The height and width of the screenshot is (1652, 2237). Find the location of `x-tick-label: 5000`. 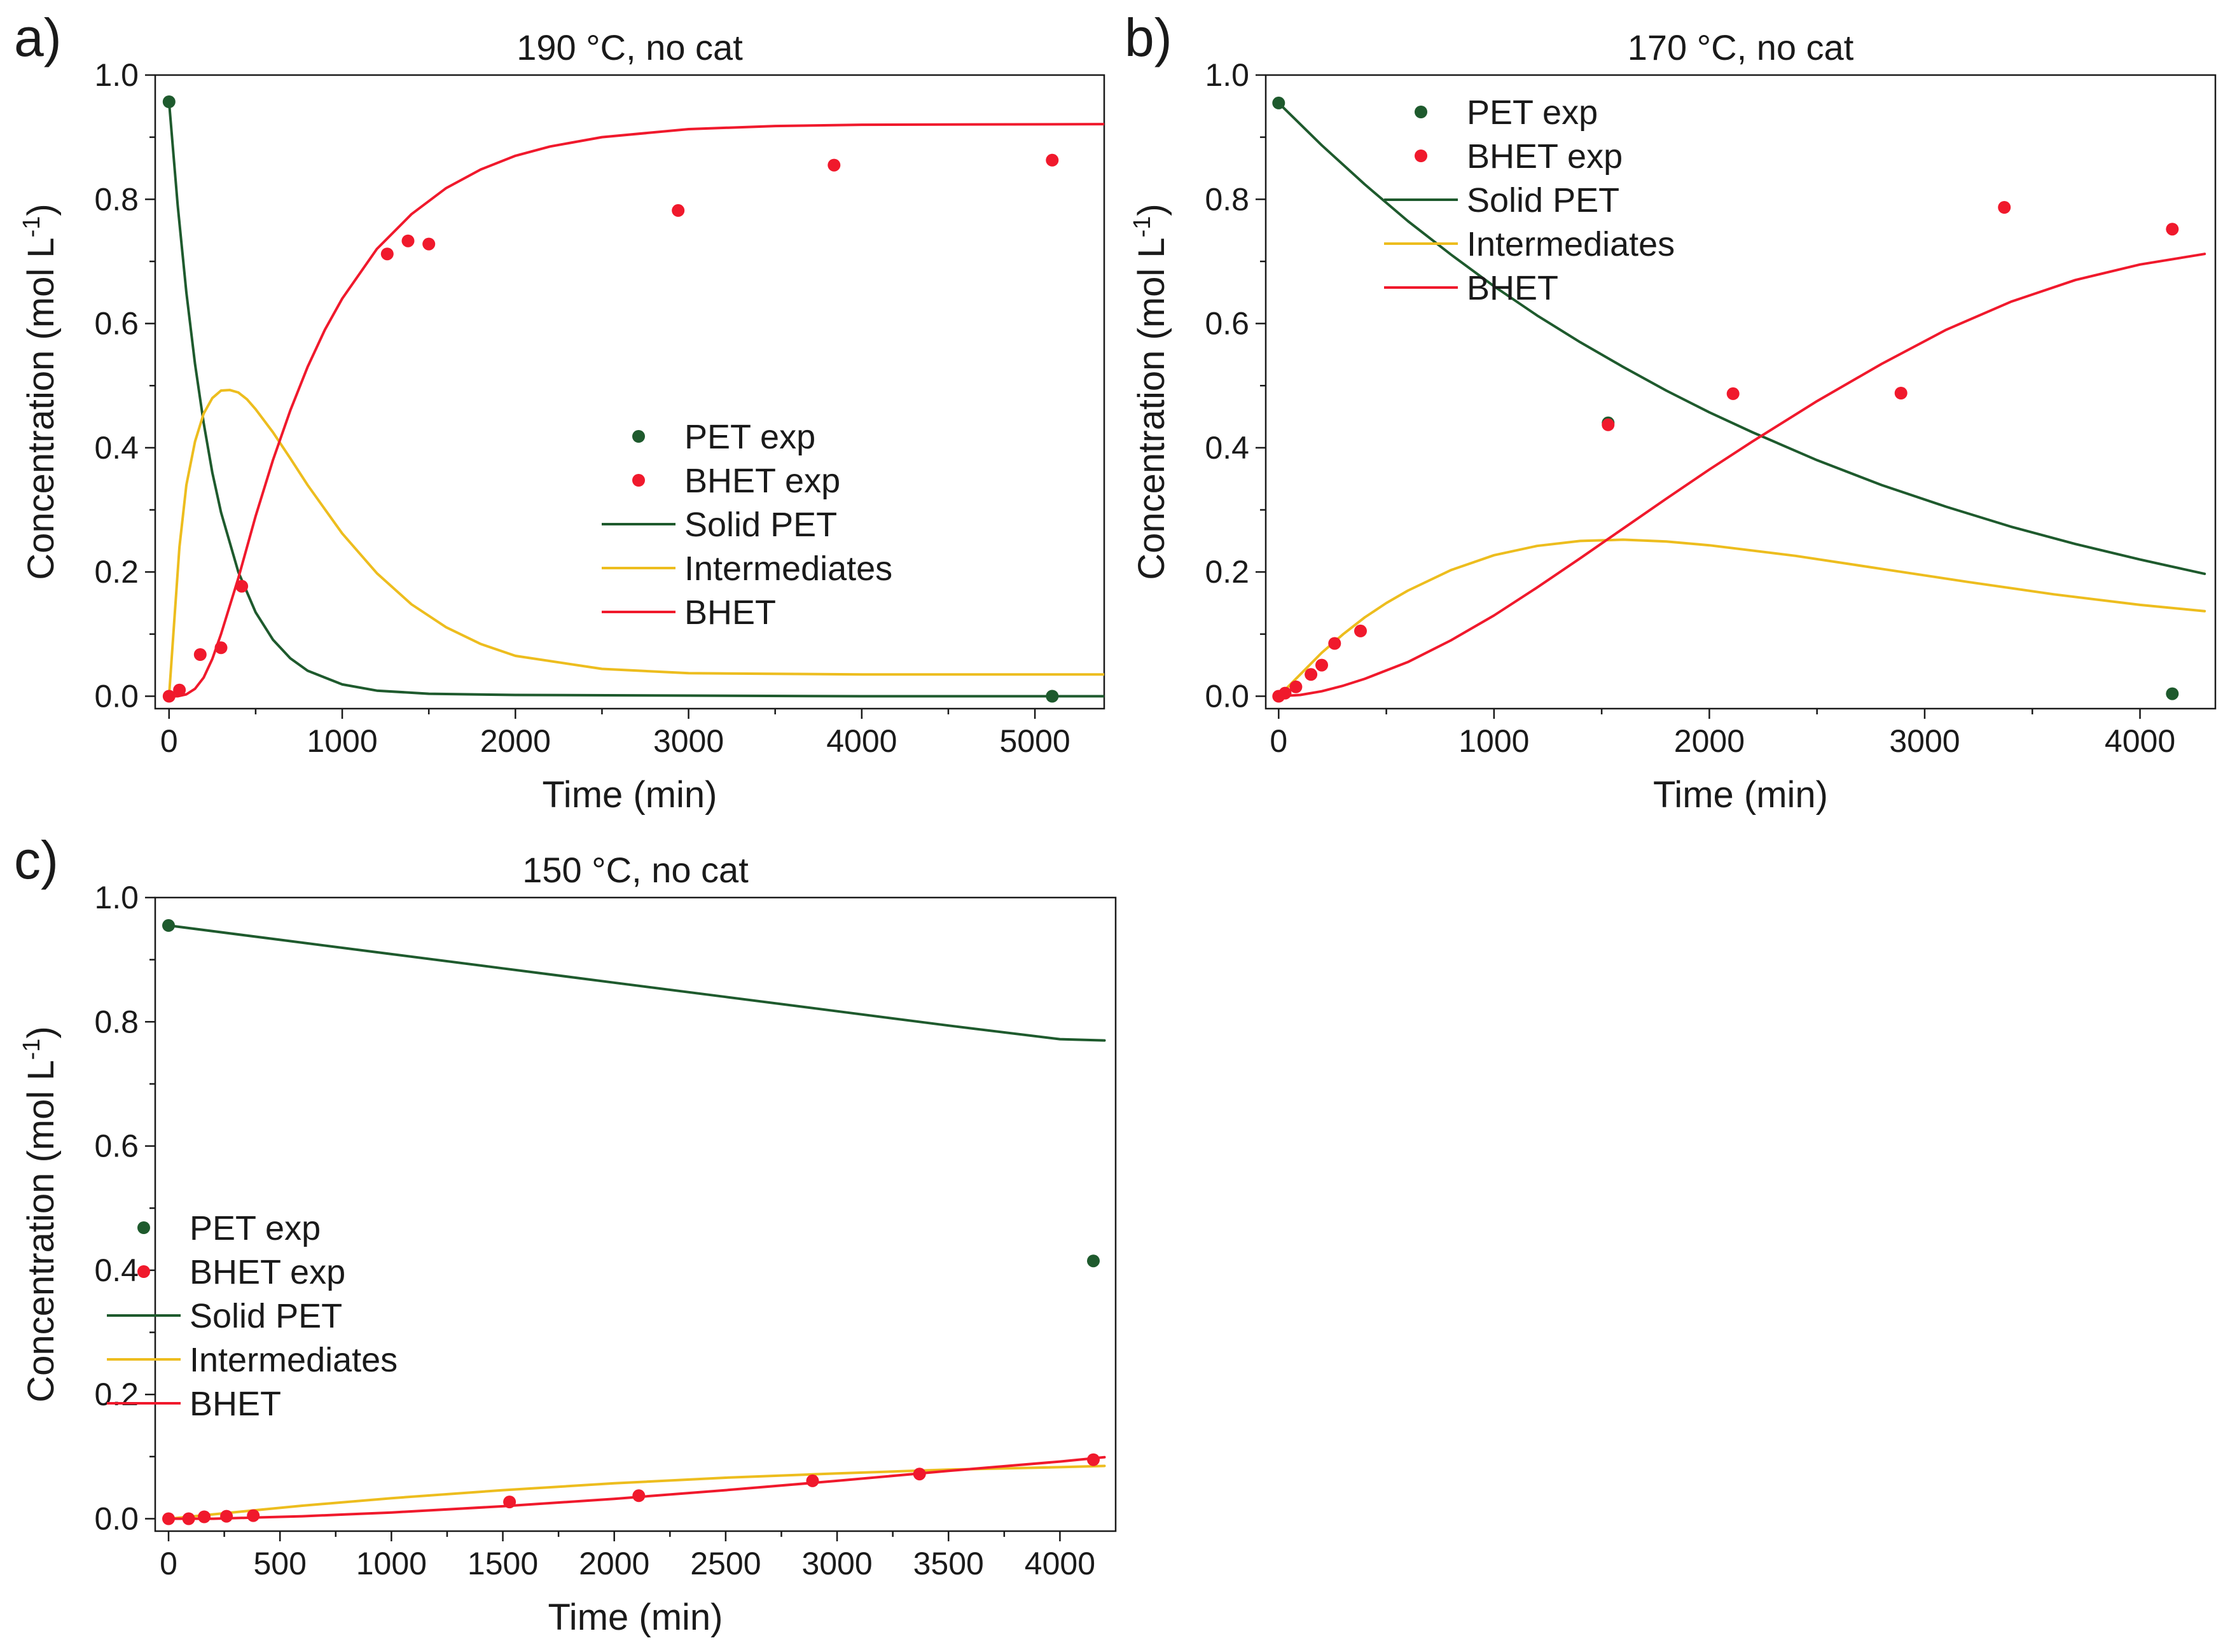

x-tick-label: 5000 is located at coordinates (1034, 741).